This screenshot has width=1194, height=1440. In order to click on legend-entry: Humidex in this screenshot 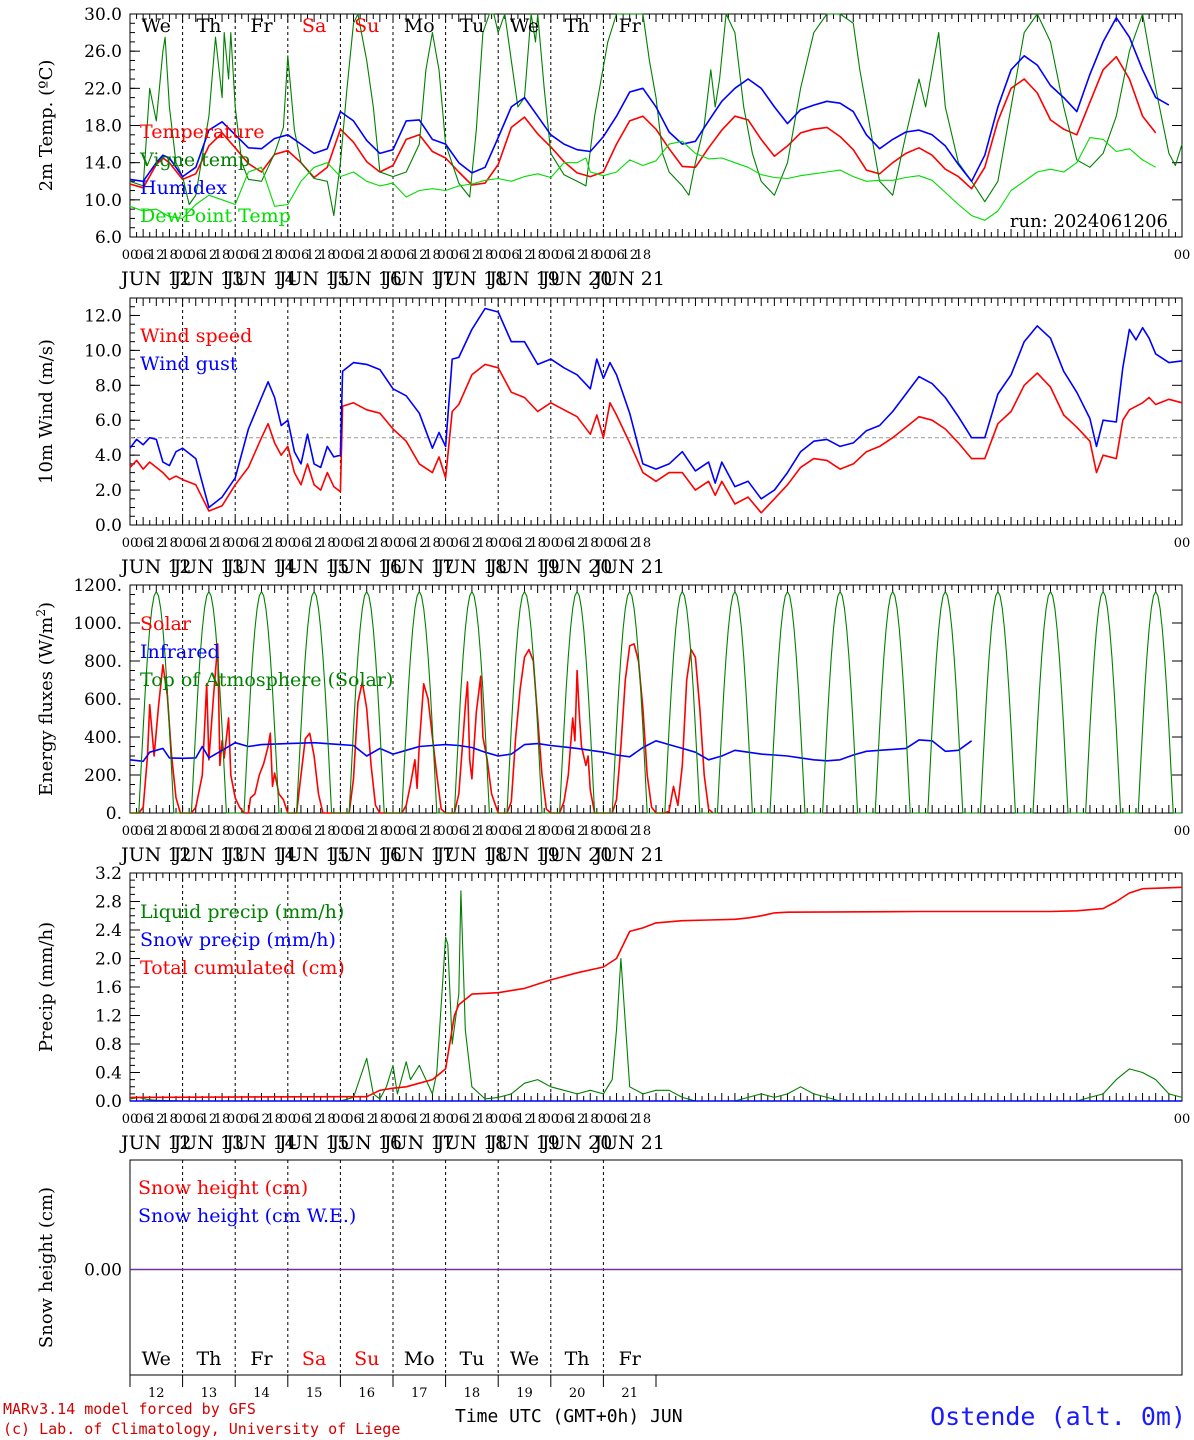, I will do `click(183, 188)`.